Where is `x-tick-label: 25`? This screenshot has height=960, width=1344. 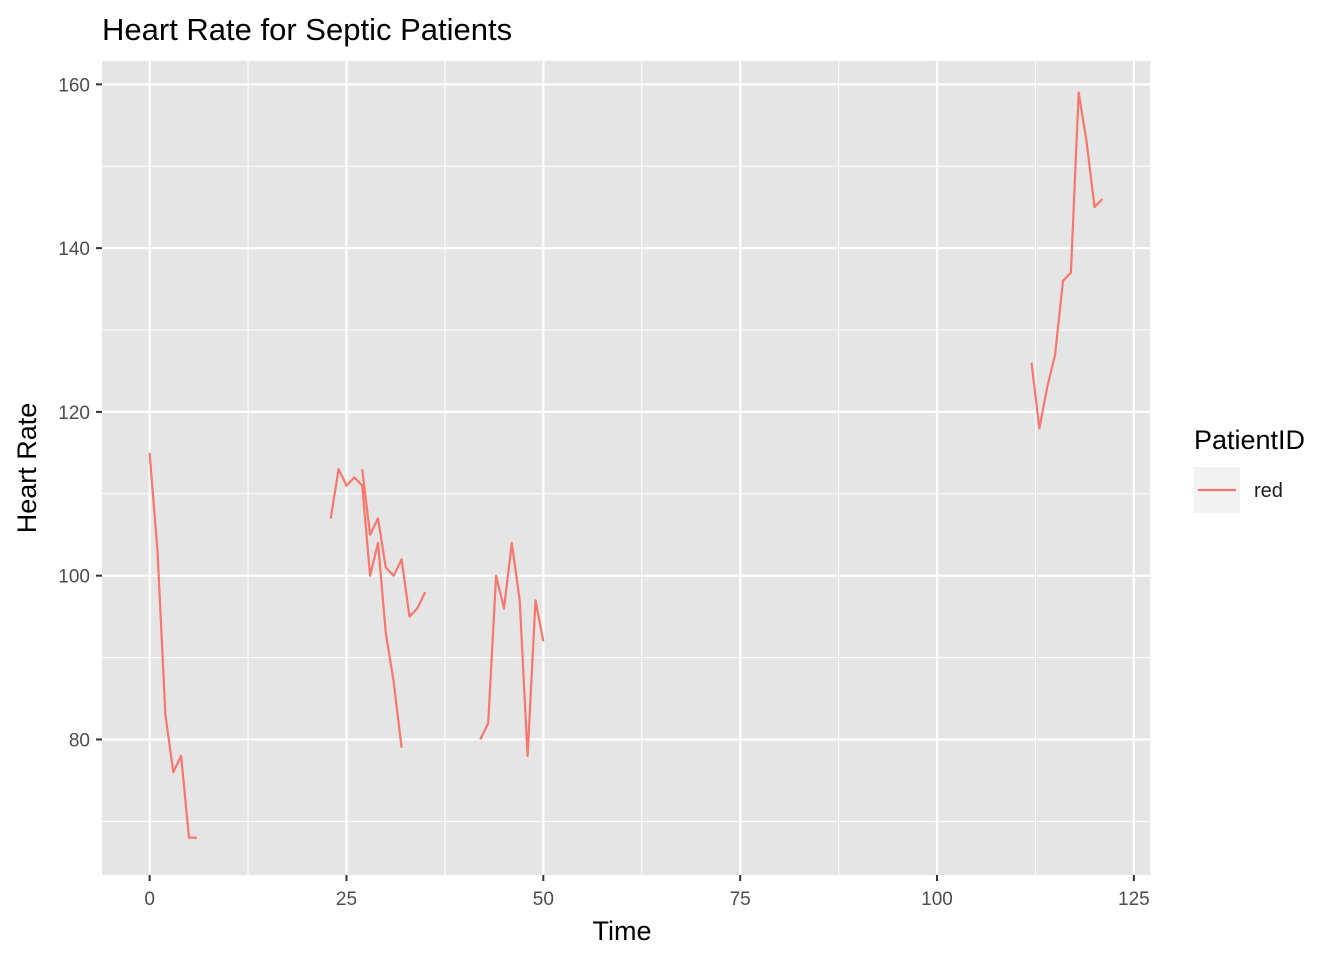
x-tick-label: 25 is located at coordinates (346, 899).